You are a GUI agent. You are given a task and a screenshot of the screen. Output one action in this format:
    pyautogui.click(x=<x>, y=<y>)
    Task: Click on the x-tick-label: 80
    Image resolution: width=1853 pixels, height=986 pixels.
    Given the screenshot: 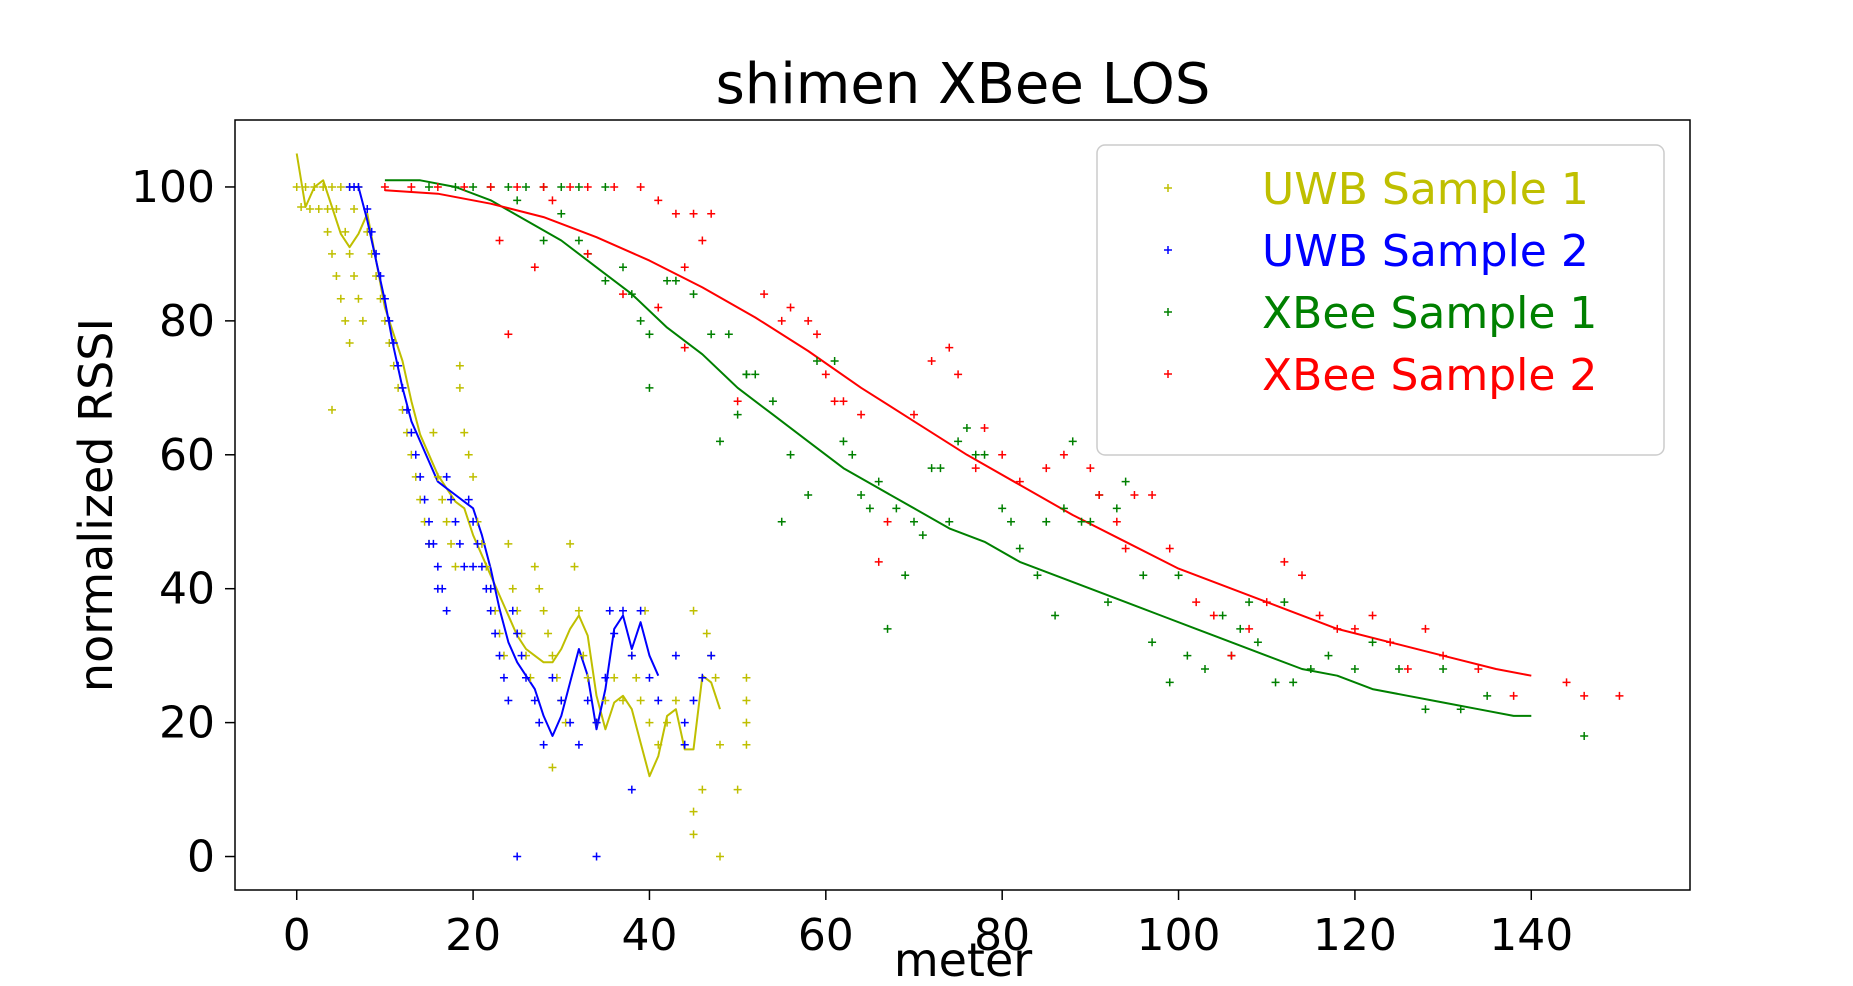 What is the action you would take?
    pyautogui.click(x=1002, y=935)
    